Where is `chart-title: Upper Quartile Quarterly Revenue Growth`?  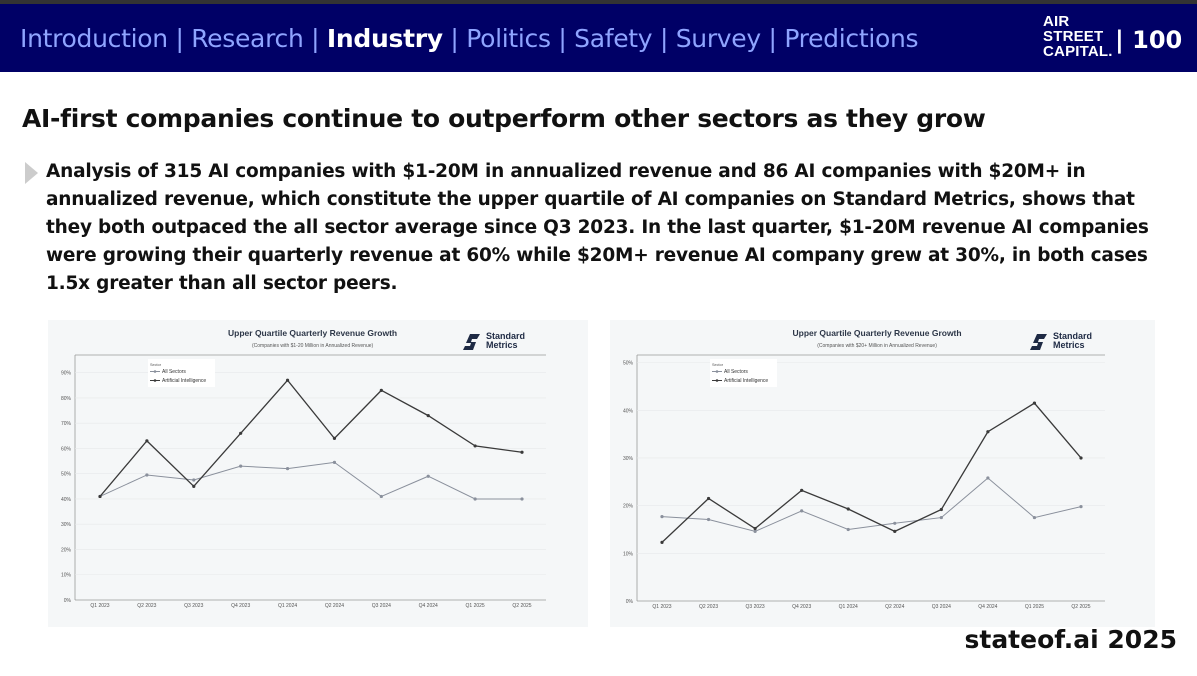 chart-title: Upper Quartile Quarterly Revenue Growth is located at coordinates (312, 333).